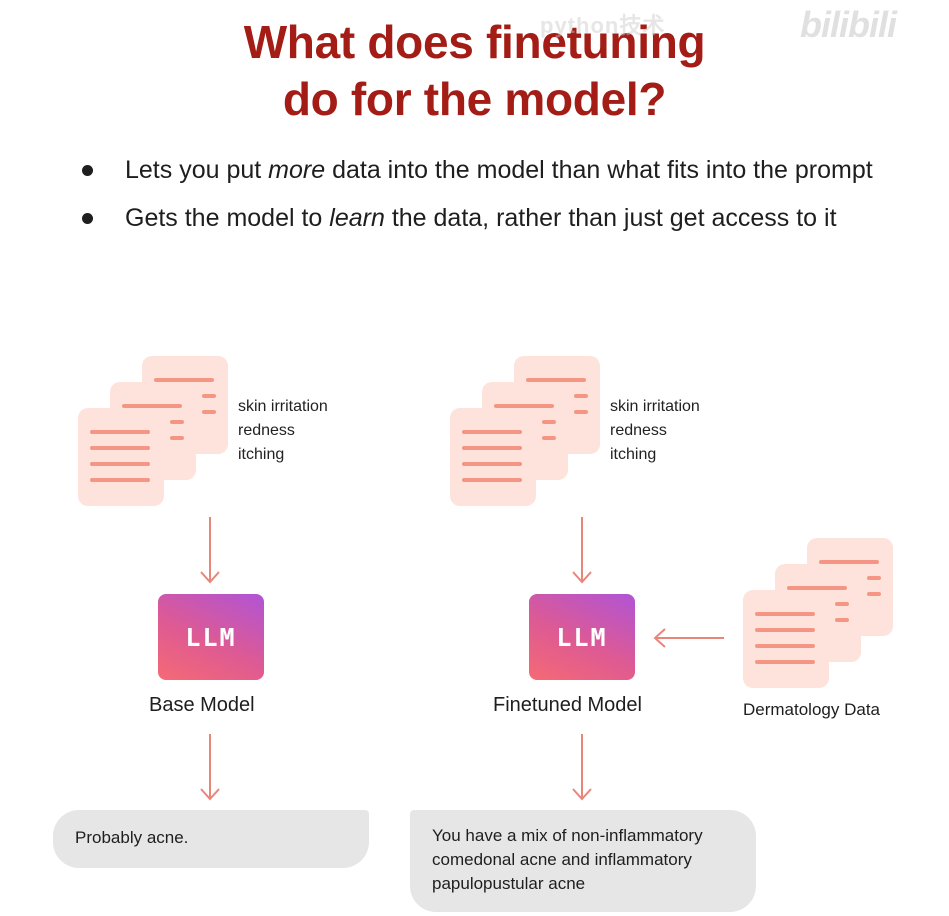  I want to click on title-line-1: What does finetuning, so click(474, 42).